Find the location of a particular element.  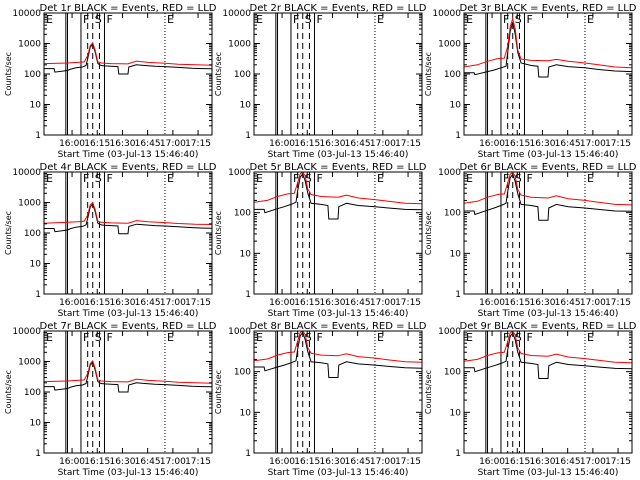

panel-title: Det 8r BLACK = Events, RED = LLD is located at coordinates (338, 326).